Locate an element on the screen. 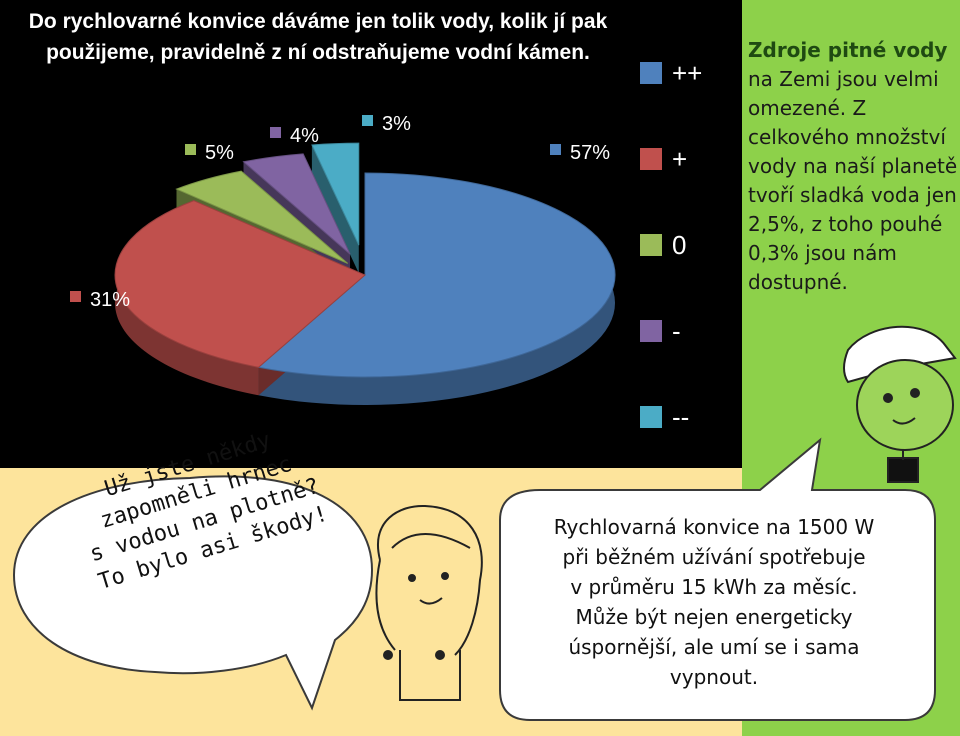  water-info-highlight: Zdroje pitné vody is located at coordinates (848, 50).